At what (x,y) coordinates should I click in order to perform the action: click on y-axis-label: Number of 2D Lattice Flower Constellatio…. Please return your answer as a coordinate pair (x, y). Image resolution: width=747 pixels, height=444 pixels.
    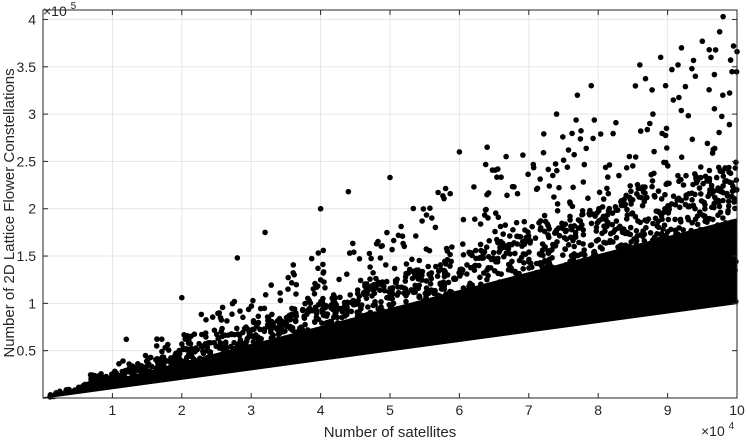
    Looking at the image, I should click on (9, 212).